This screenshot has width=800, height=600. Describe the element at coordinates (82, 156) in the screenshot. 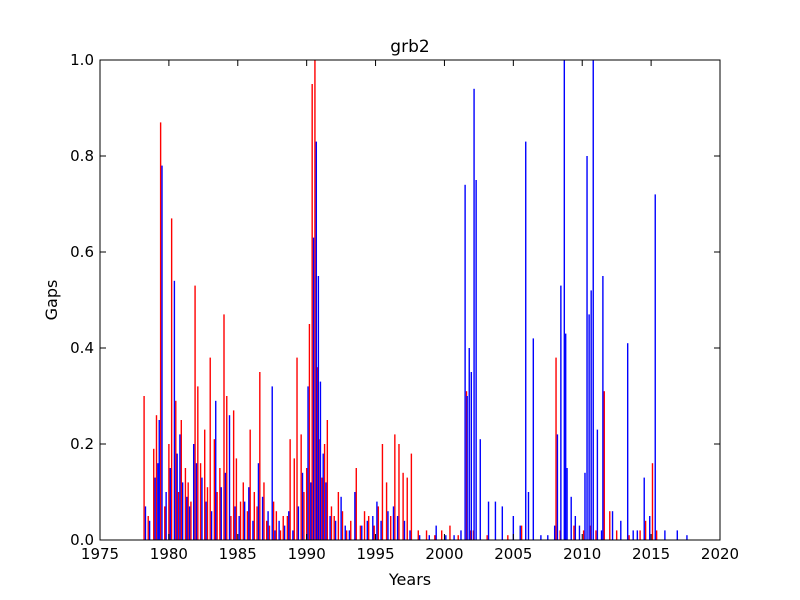

I see `y-tick-label: 0.8` at that location.